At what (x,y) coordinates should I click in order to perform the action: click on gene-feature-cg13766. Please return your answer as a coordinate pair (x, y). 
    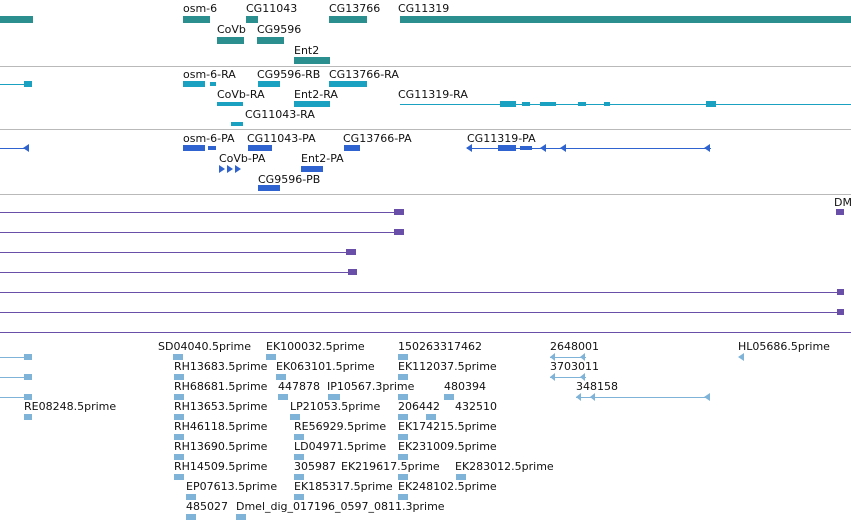
    Looking at the image, I should click on (348, 19).